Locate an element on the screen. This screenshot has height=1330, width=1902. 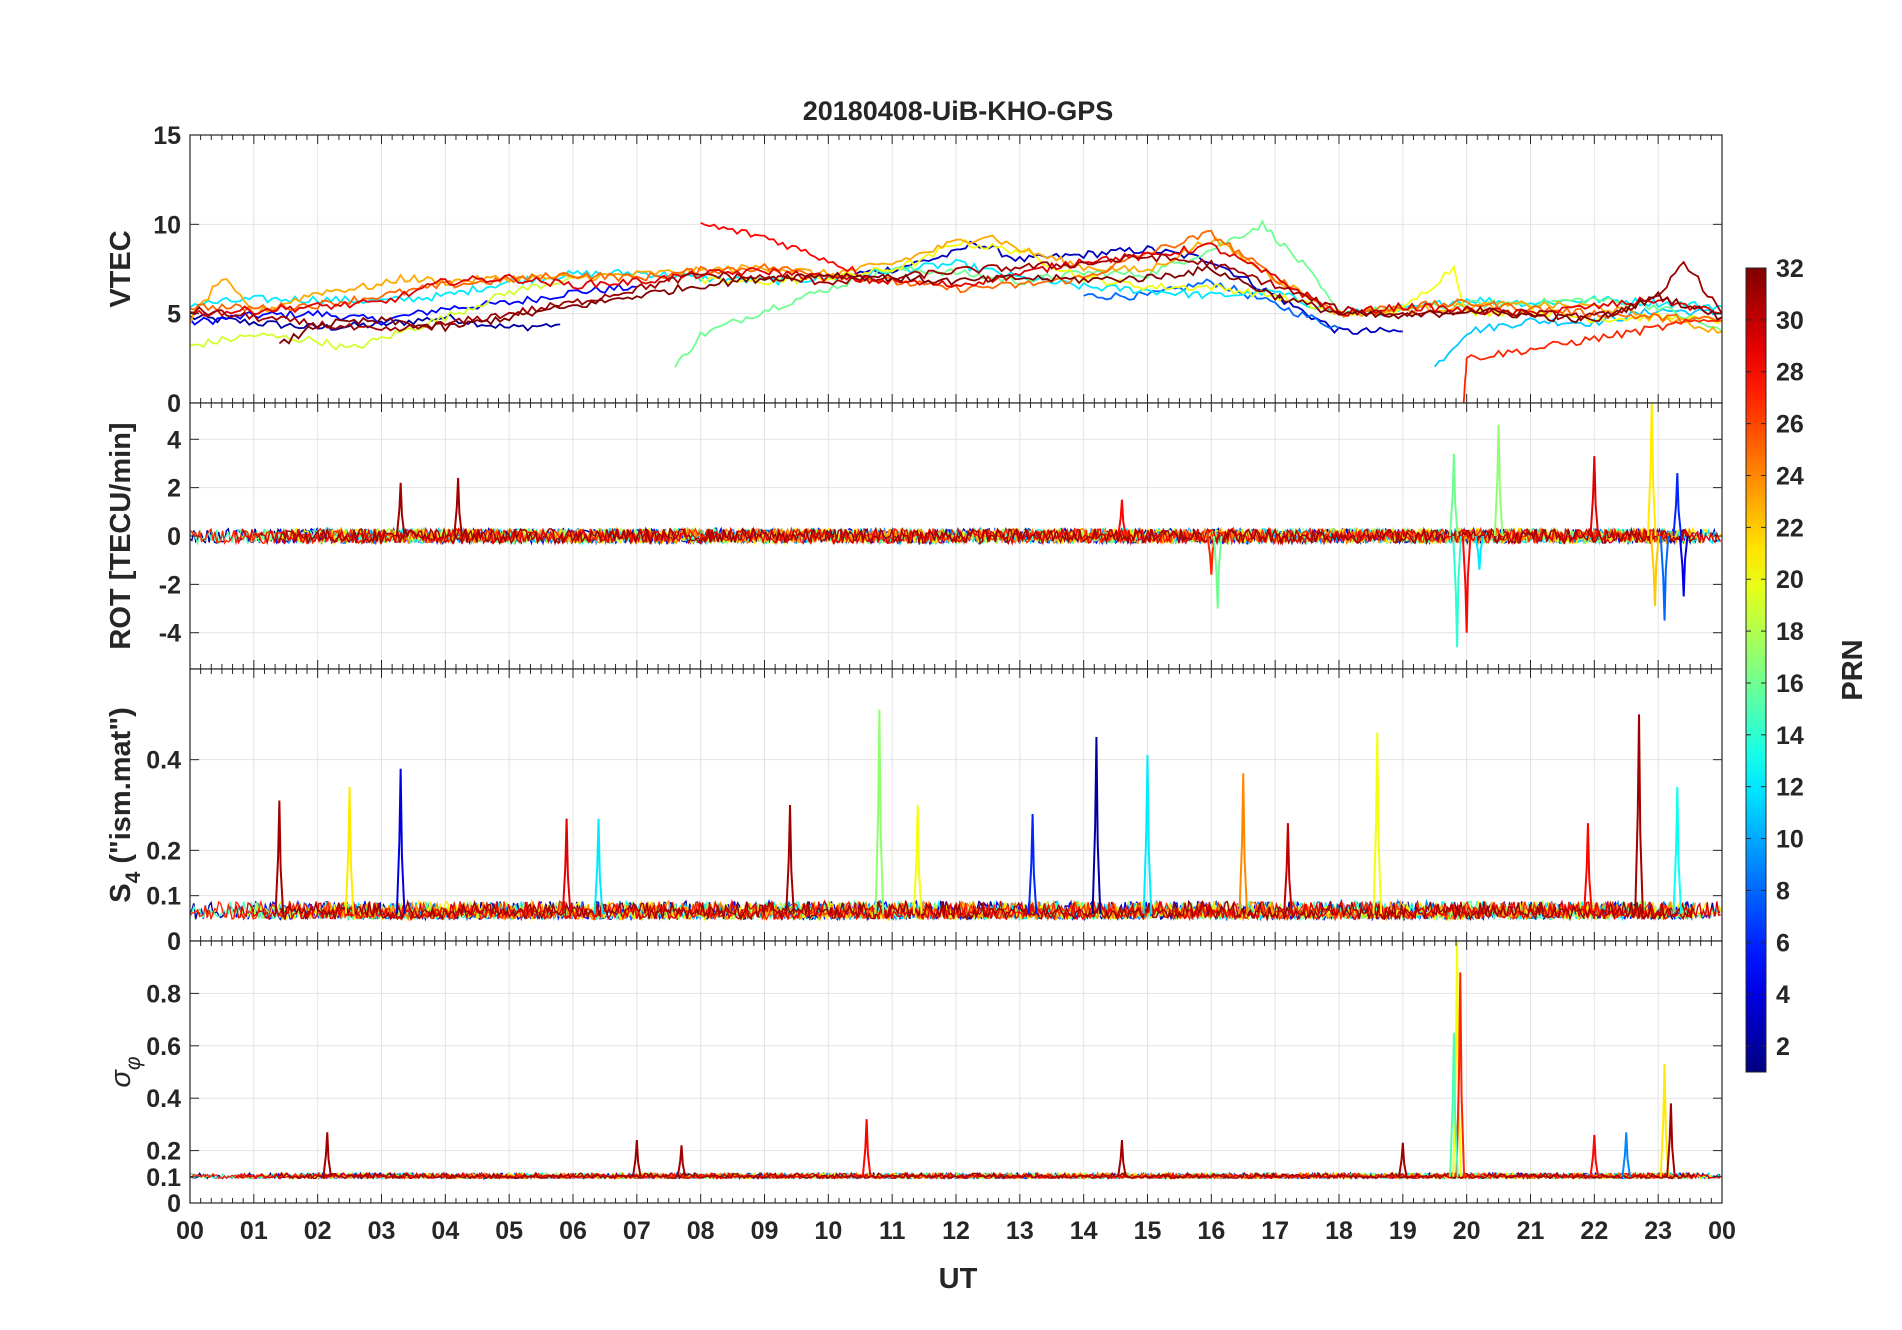
colorbar-tick-label: 16 is located at coordinates (1790, 684).